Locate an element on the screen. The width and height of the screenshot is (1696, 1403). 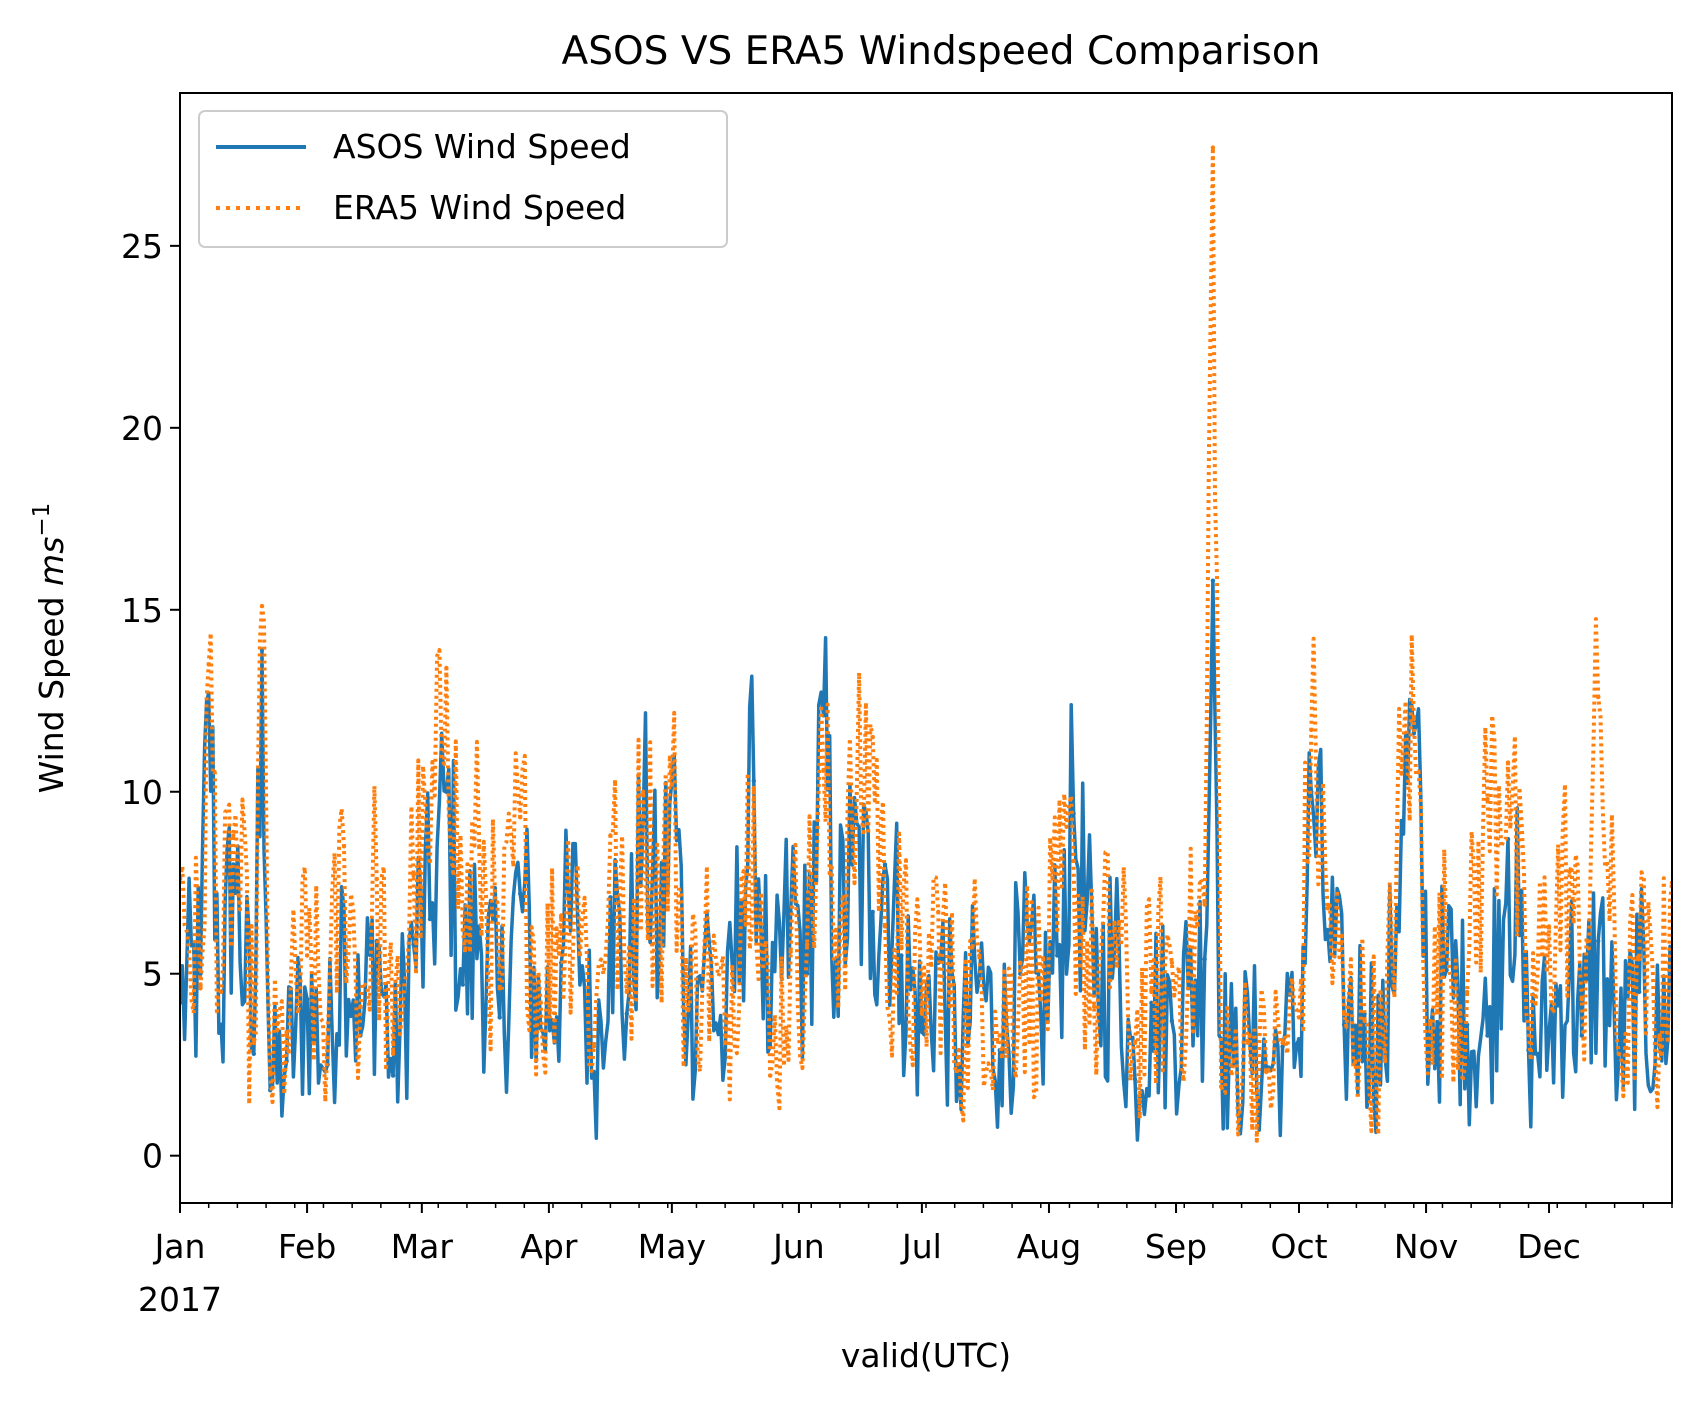
x-tick-label-3: Apr is located at coordinates (549, 1246).